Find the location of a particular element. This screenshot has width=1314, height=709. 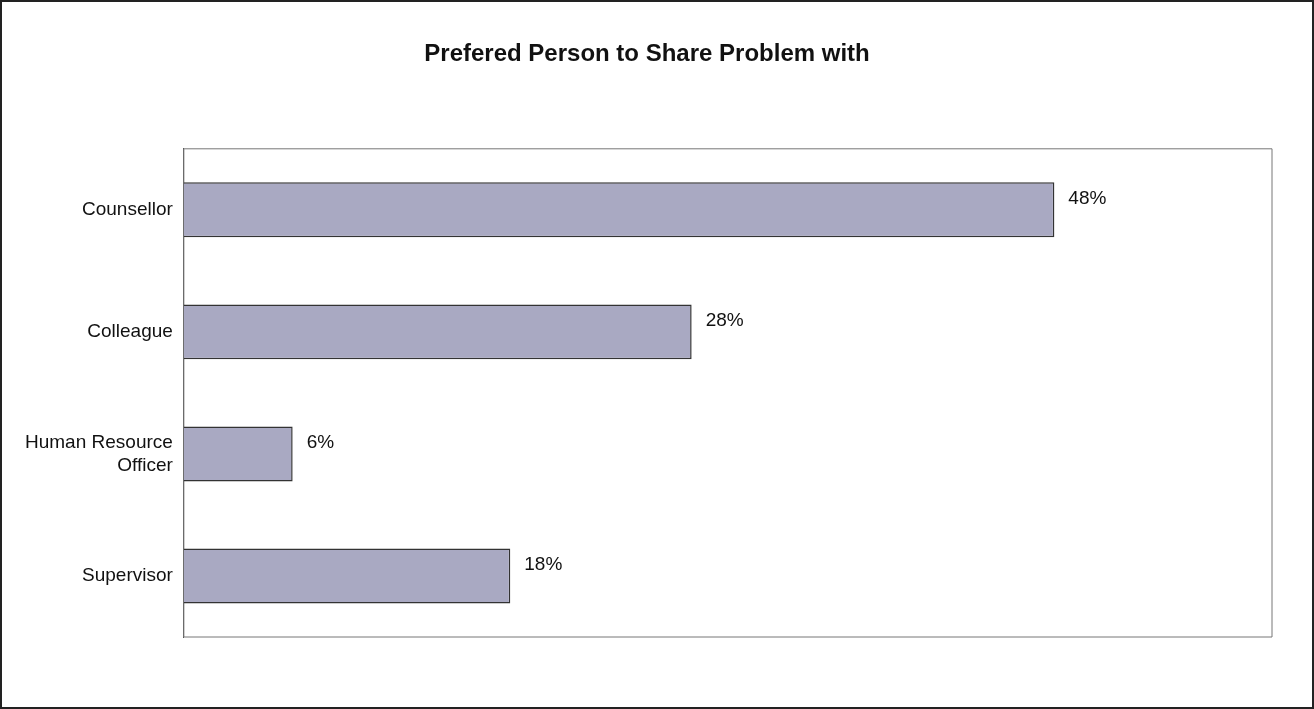

data-label: 28% is located at coordinates (724, 319).